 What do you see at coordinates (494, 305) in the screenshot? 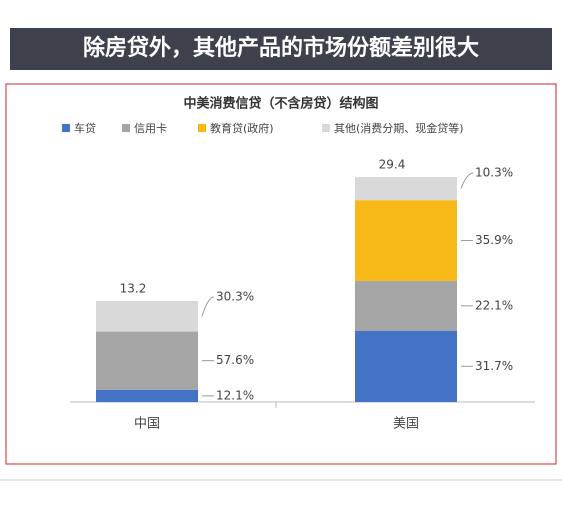
I see `data-label: 22.1%` at bounding box center [494, 305].